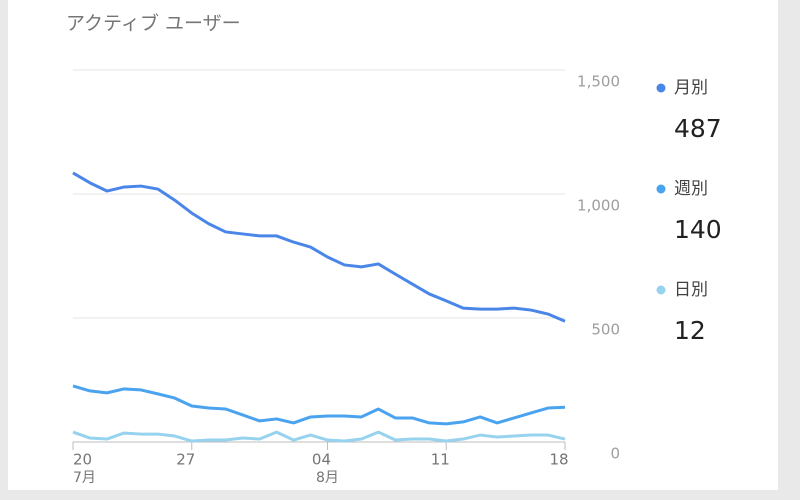  Describe the element at coordinates (185, 460) in the screenshot. I see `x-tick-label: 27` at that location.